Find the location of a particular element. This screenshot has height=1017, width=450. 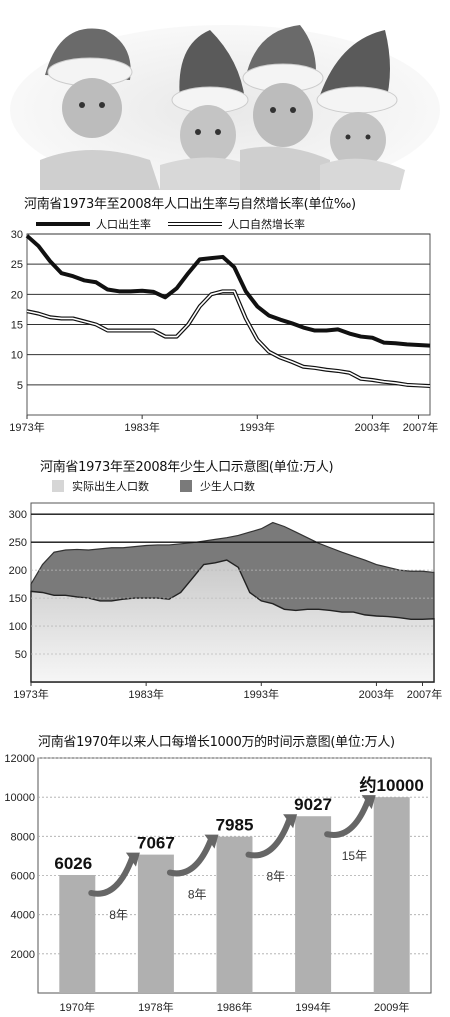

legend-actual-births-swatch is located at coordinates (58, 486).